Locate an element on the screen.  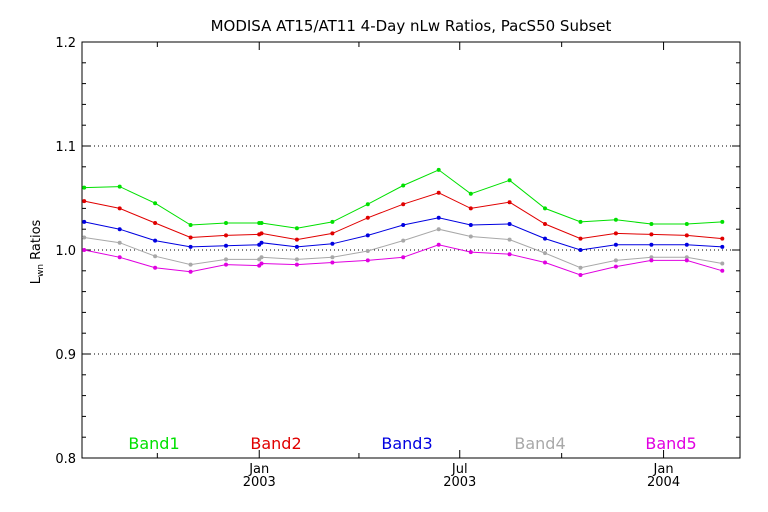
y-axis-label: Lwn Ratios is located at coordinates (37, 251).